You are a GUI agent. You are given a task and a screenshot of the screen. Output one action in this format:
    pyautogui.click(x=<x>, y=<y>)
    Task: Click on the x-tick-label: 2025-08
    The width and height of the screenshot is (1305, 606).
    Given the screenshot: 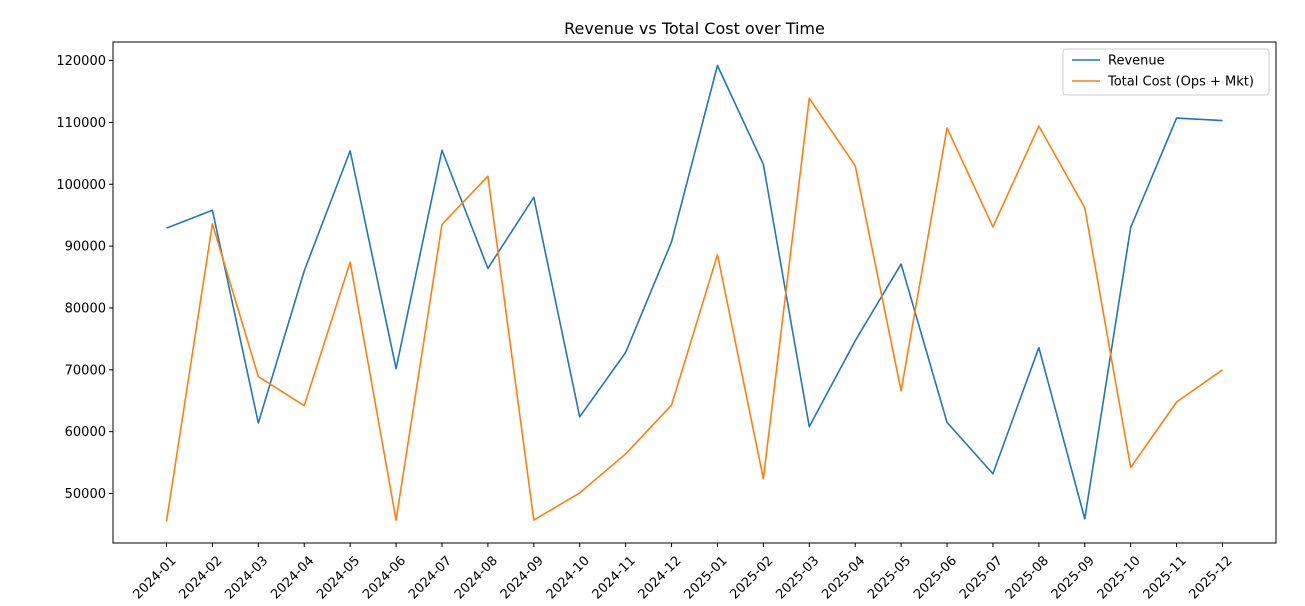 What is the action you would take?
    pyautogui.click(x=1027, y=577)
    